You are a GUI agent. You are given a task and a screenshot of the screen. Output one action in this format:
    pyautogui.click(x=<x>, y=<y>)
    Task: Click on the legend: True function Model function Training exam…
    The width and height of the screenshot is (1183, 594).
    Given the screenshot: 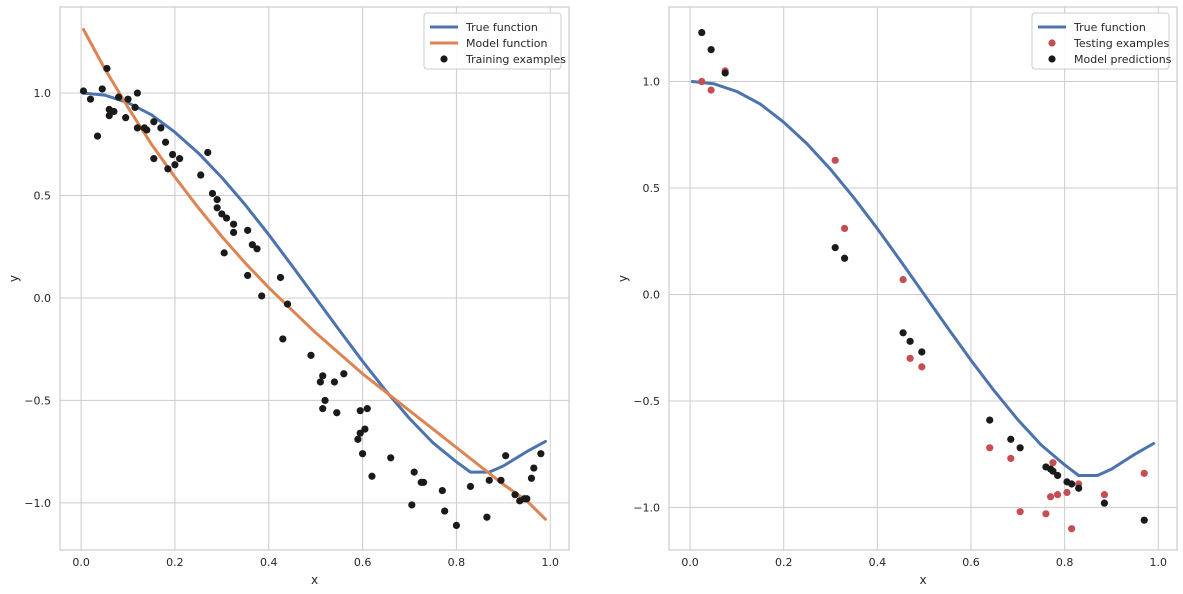 What is the action you would take?
    pyautogui.click(x=494, y=41)
    